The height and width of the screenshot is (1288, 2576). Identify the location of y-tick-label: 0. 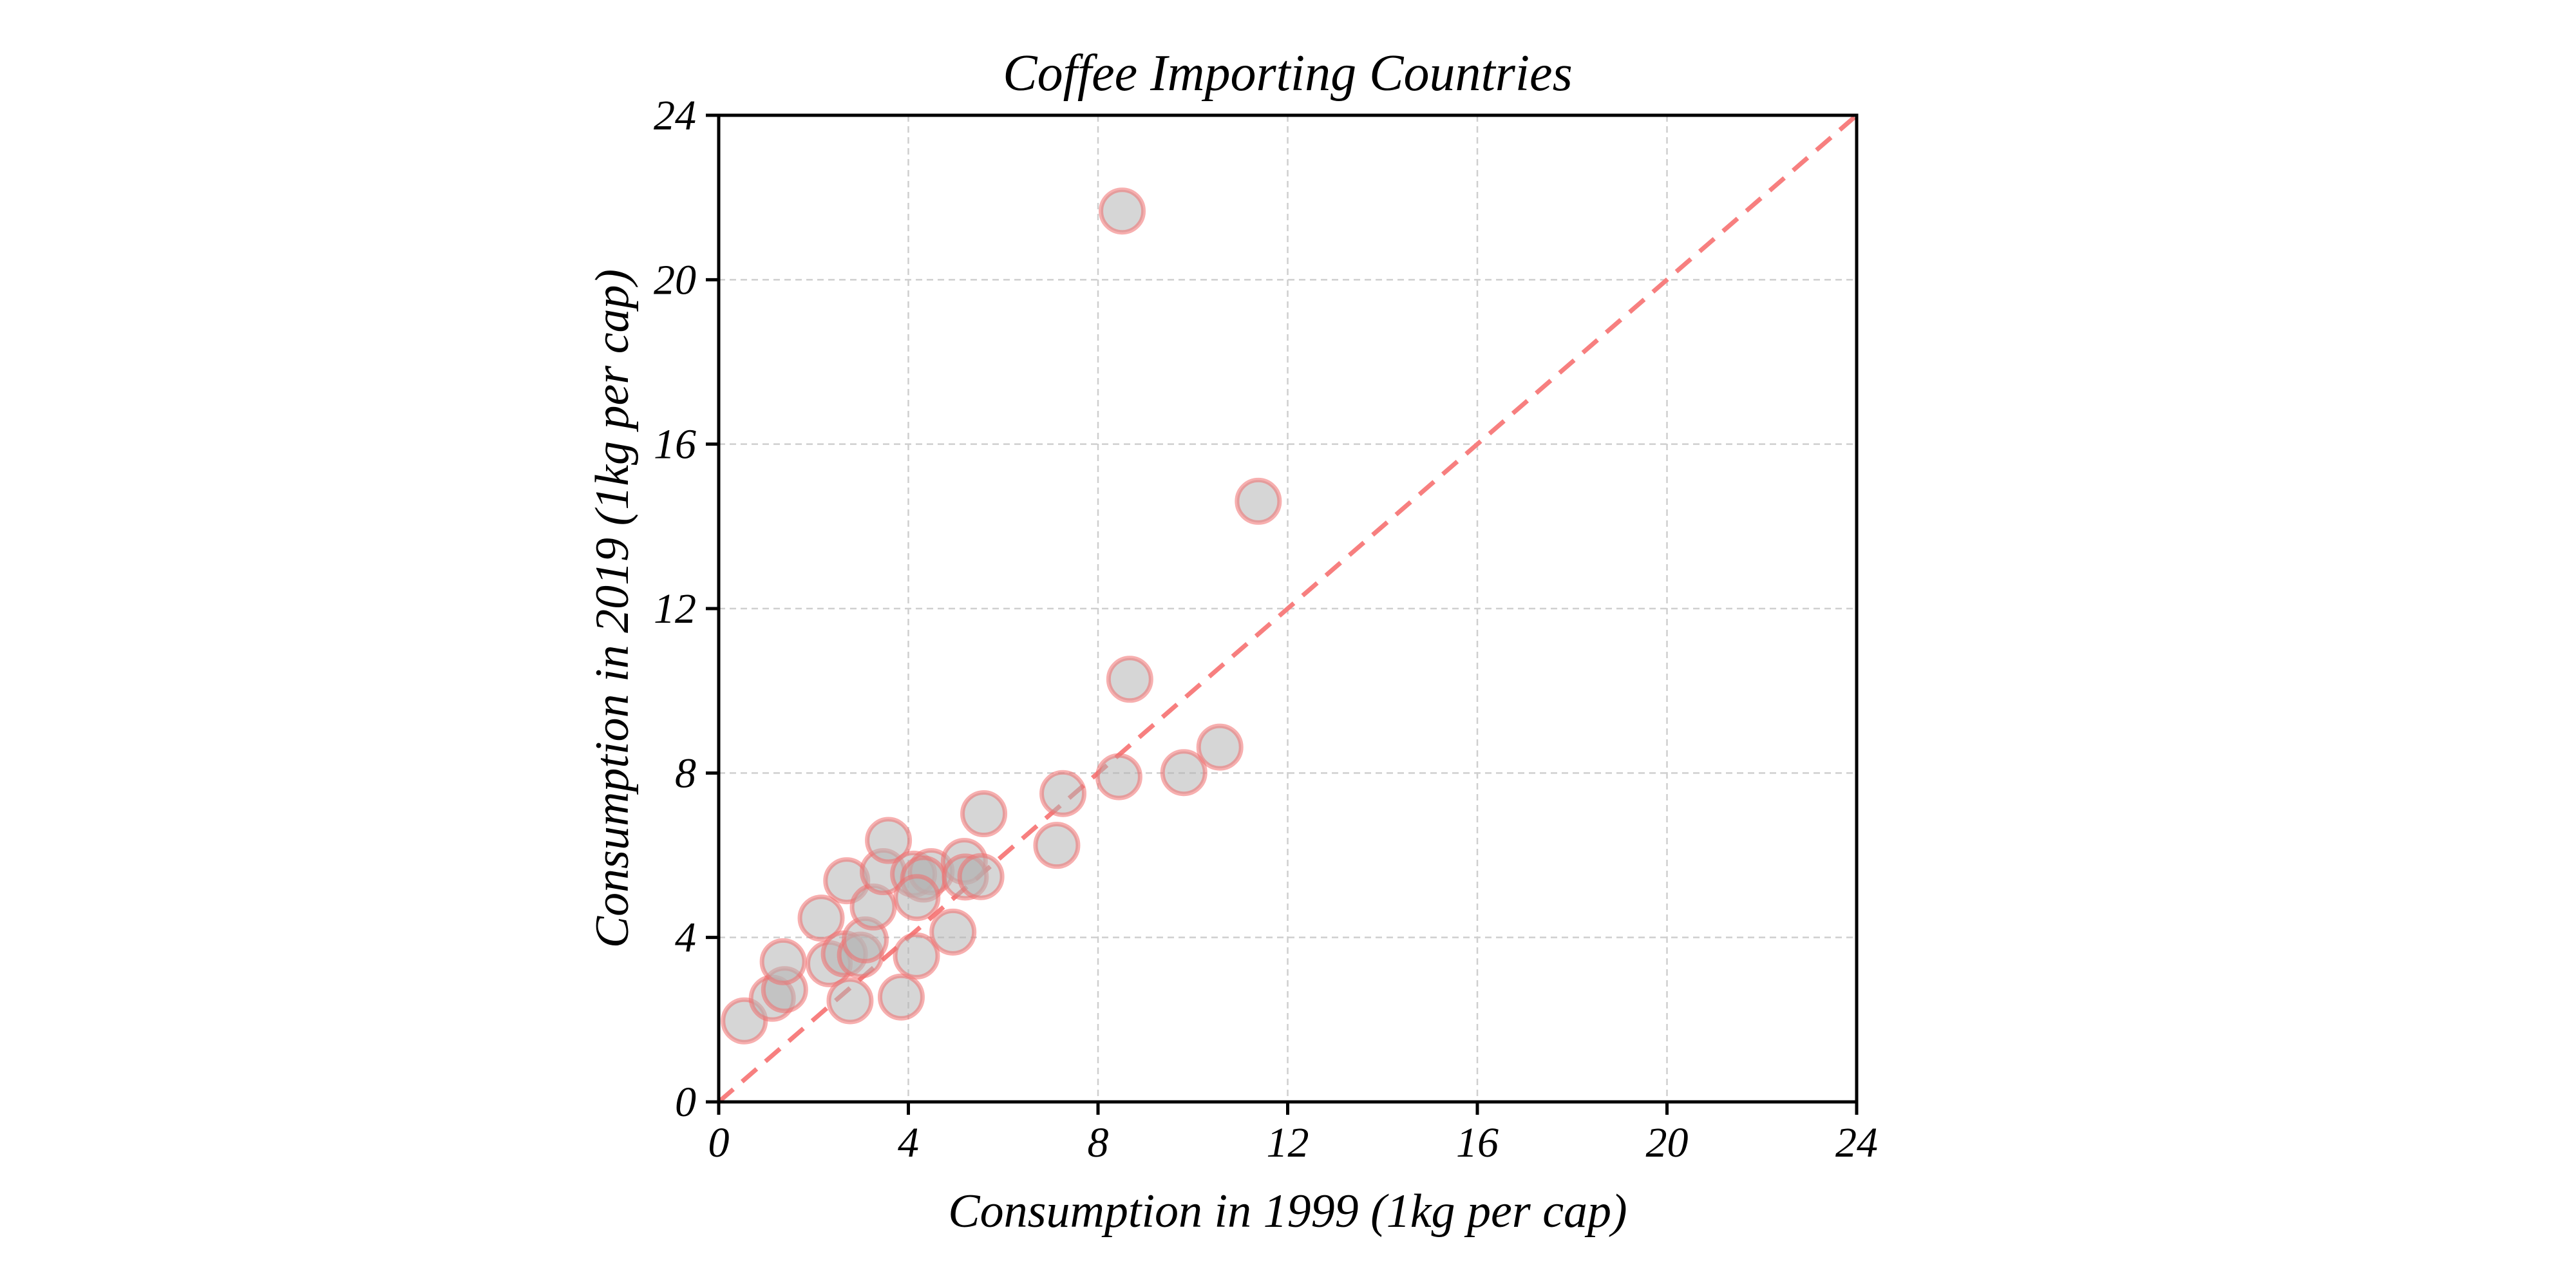
(685, 1102).